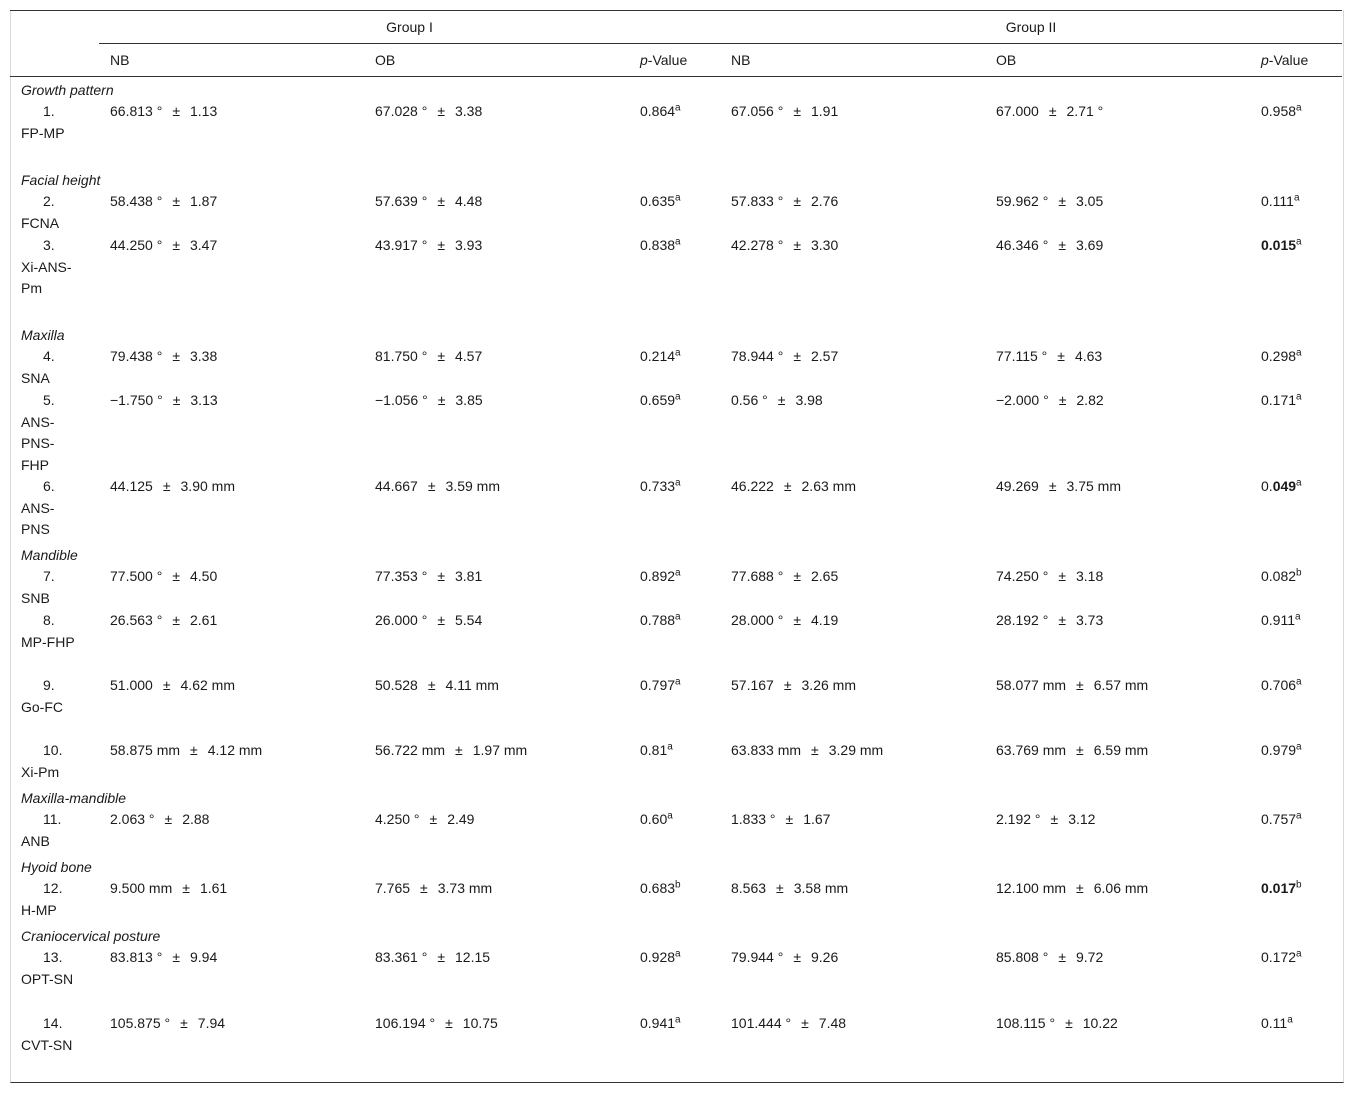  What do you see at coordinates (1090, 957) in the screenshot?
I see `sd-value: 9.72` at bounding box center [1090, 957].